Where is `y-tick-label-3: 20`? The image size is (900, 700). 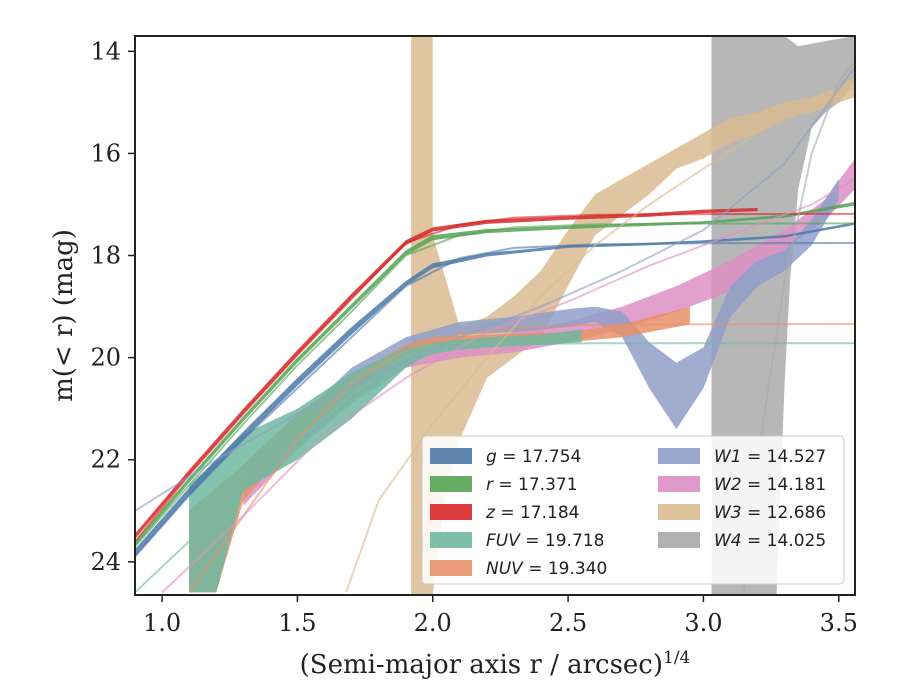
y-tick-label-3: 20 is located at coordinates (105, 358).